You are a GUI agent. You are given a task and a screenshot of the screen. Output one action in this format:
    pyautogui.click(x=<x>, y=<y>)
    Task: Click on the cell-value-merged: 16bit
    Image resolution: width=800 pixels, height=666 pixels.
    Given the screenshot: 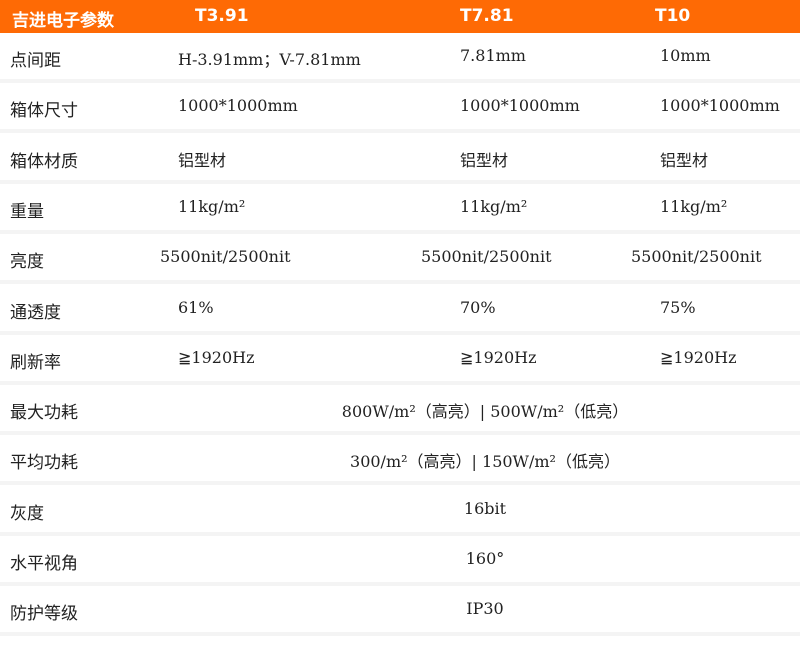 What is the action you would take?
    pyautogui.click(x=485, y=508)
    